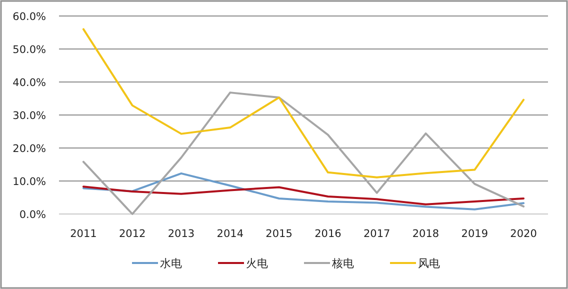  Describe the element at coordinates (328, 234) in the screenshot. I see `x-tick-label: 2016` at that location.